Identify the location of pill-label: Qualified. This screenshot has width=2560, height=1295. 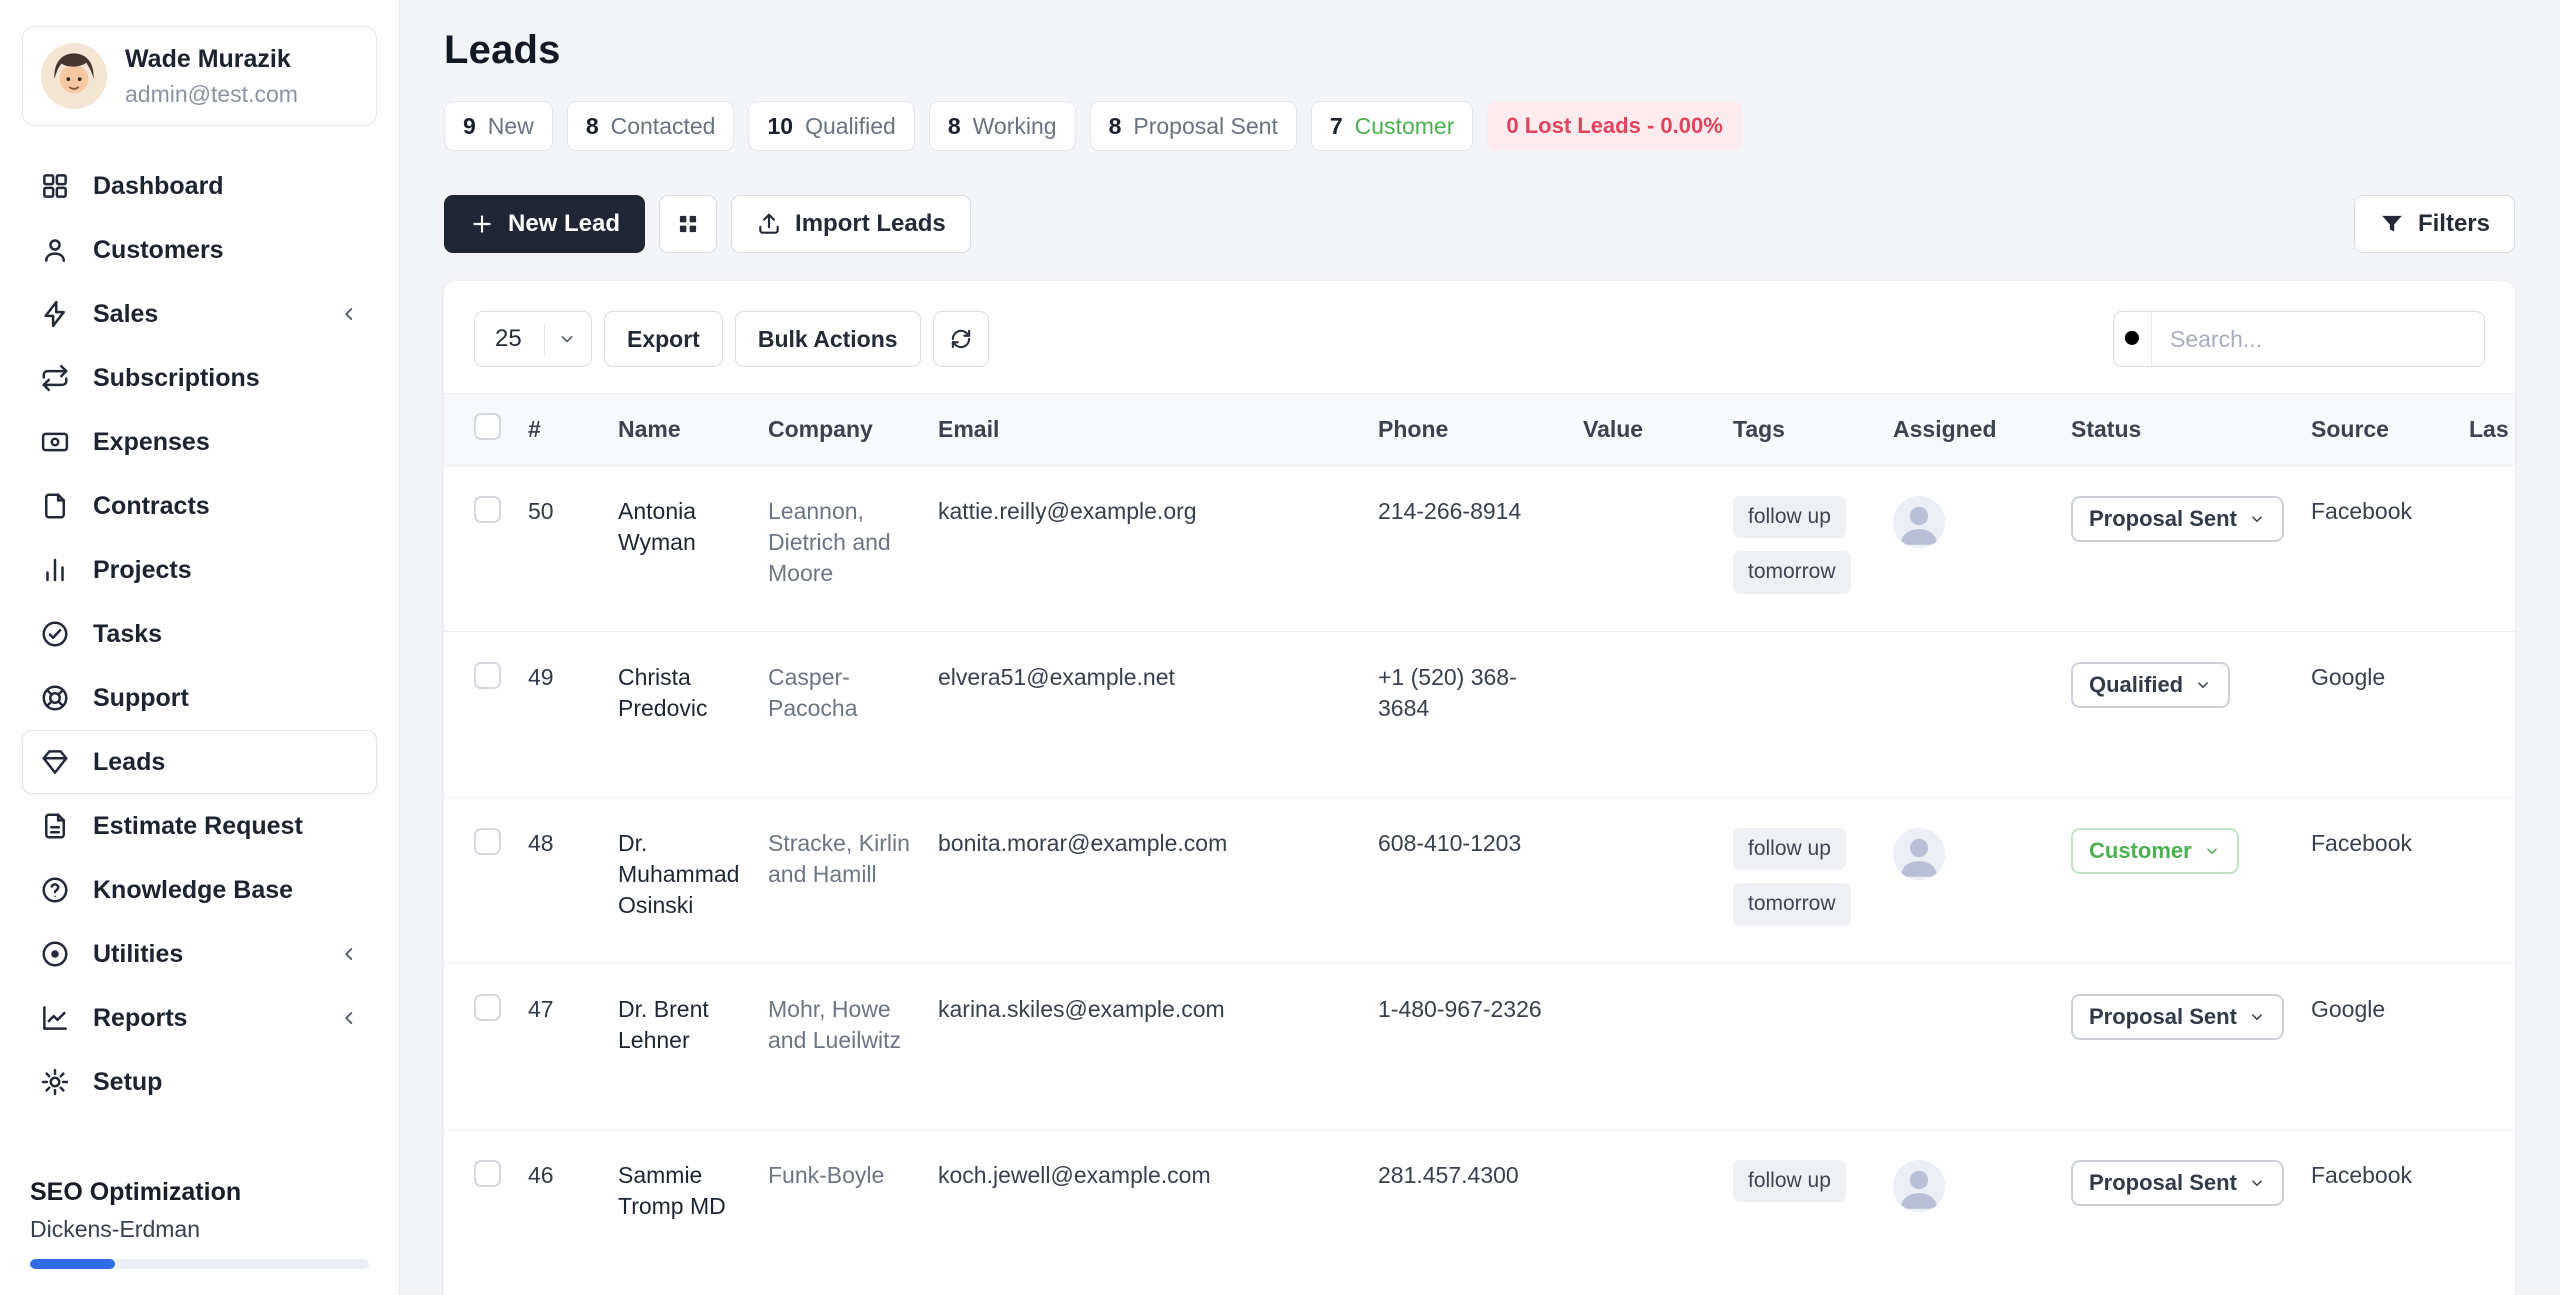
(850, 125).